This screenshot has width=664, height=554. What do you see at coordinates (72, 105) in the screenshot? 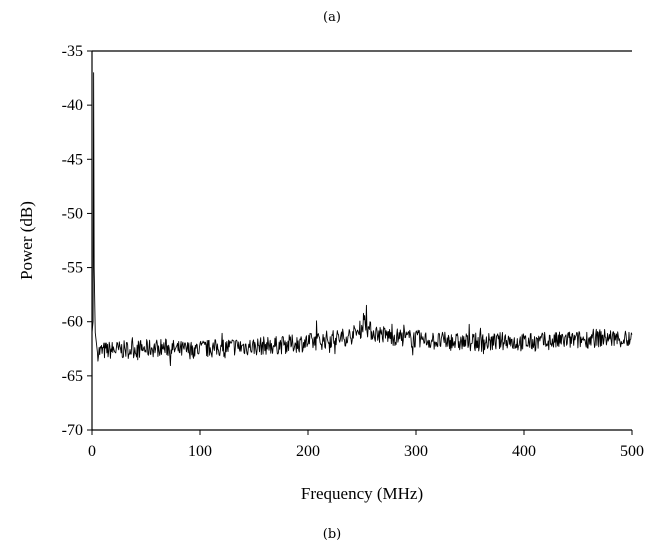
I see `y-tick-label: -40` at bounding box center [72, 105].